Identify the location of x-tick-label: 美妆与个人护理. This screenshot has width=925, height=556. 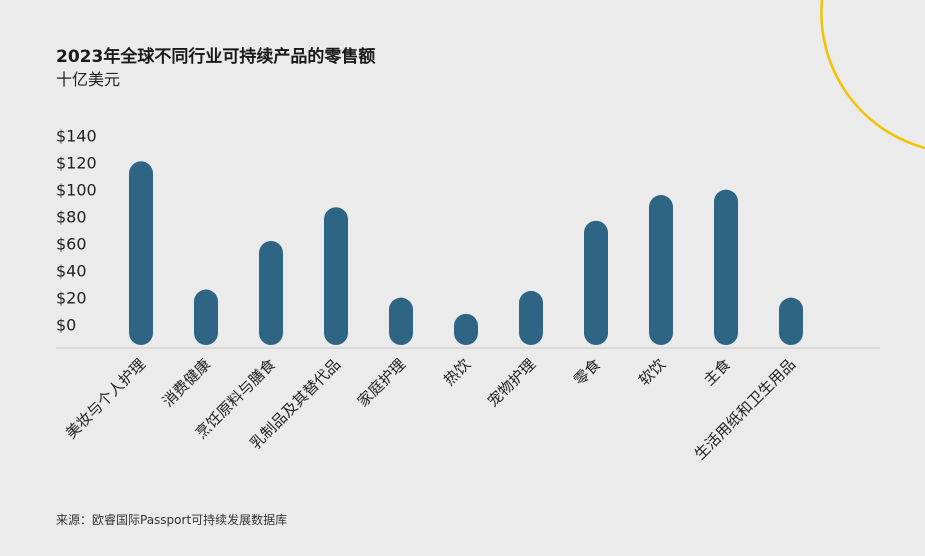
(105, 398).